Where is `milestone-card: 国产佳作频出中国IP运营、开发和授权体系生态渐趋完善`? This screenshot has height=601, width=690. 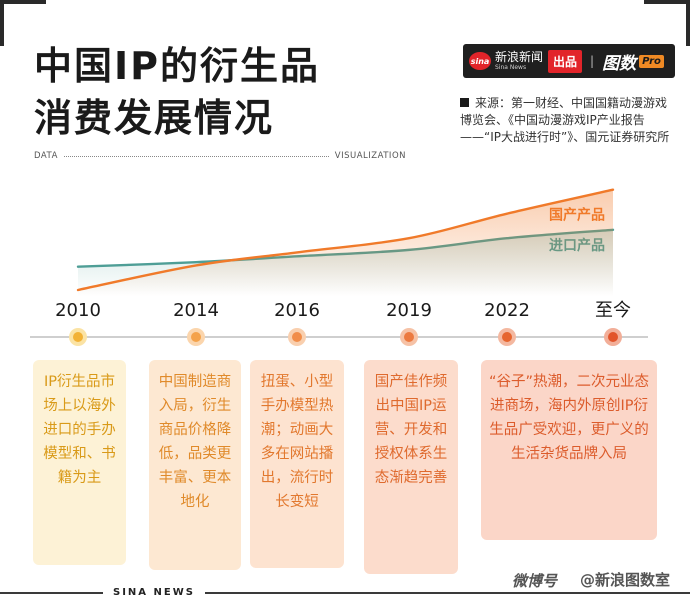
milestone-card: 国产佳作频出中国IP运营、开发和授权体系生态渐趋完善 is located at coordinates (411, 467).